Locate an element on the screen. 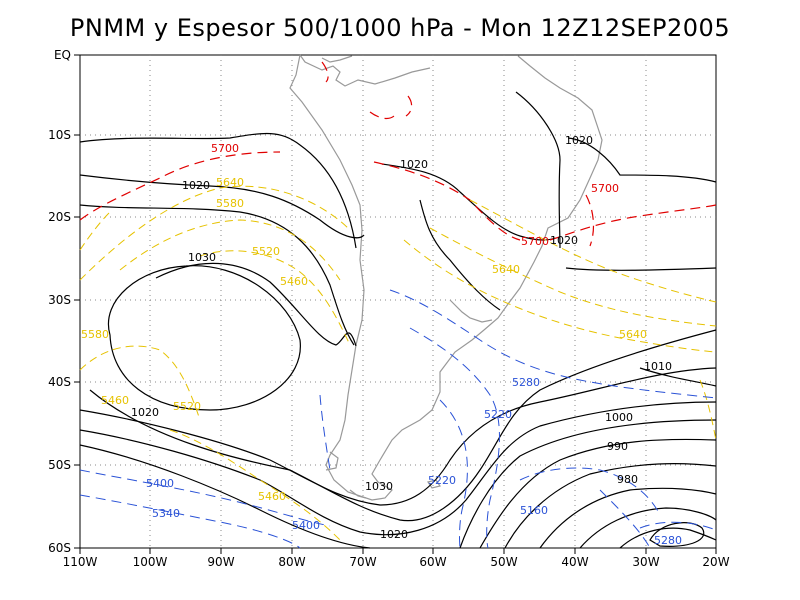  lat-label: 50S is located at coordinates (59, 465).